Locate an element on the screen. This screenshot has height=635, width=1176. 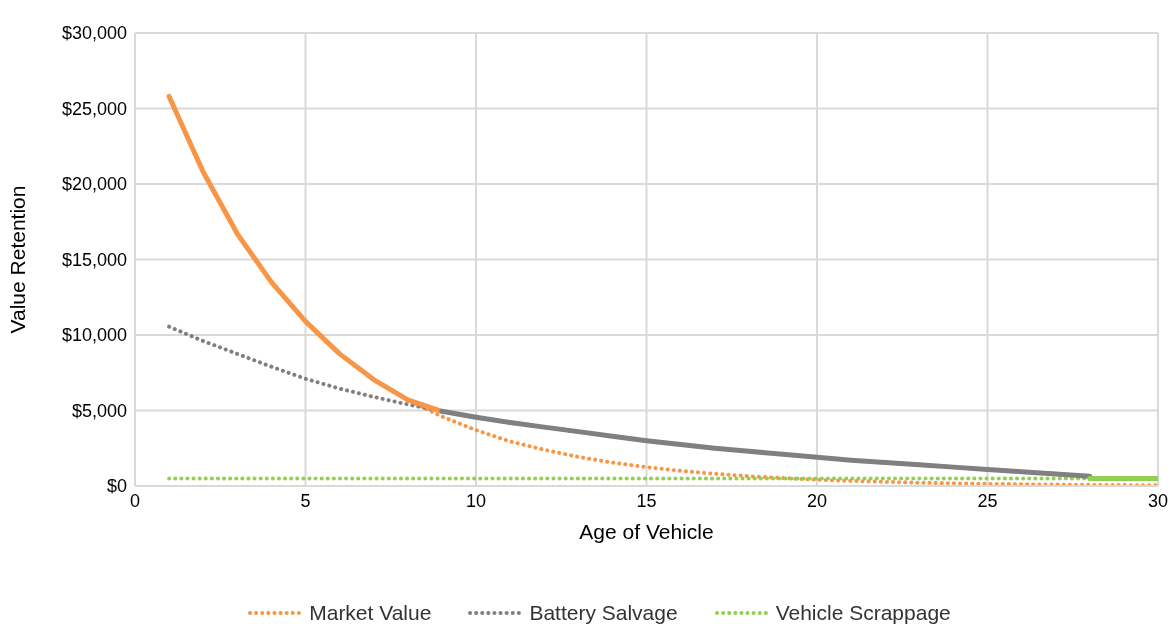
legend-label: Market Value is located at coordinates (370, 613).